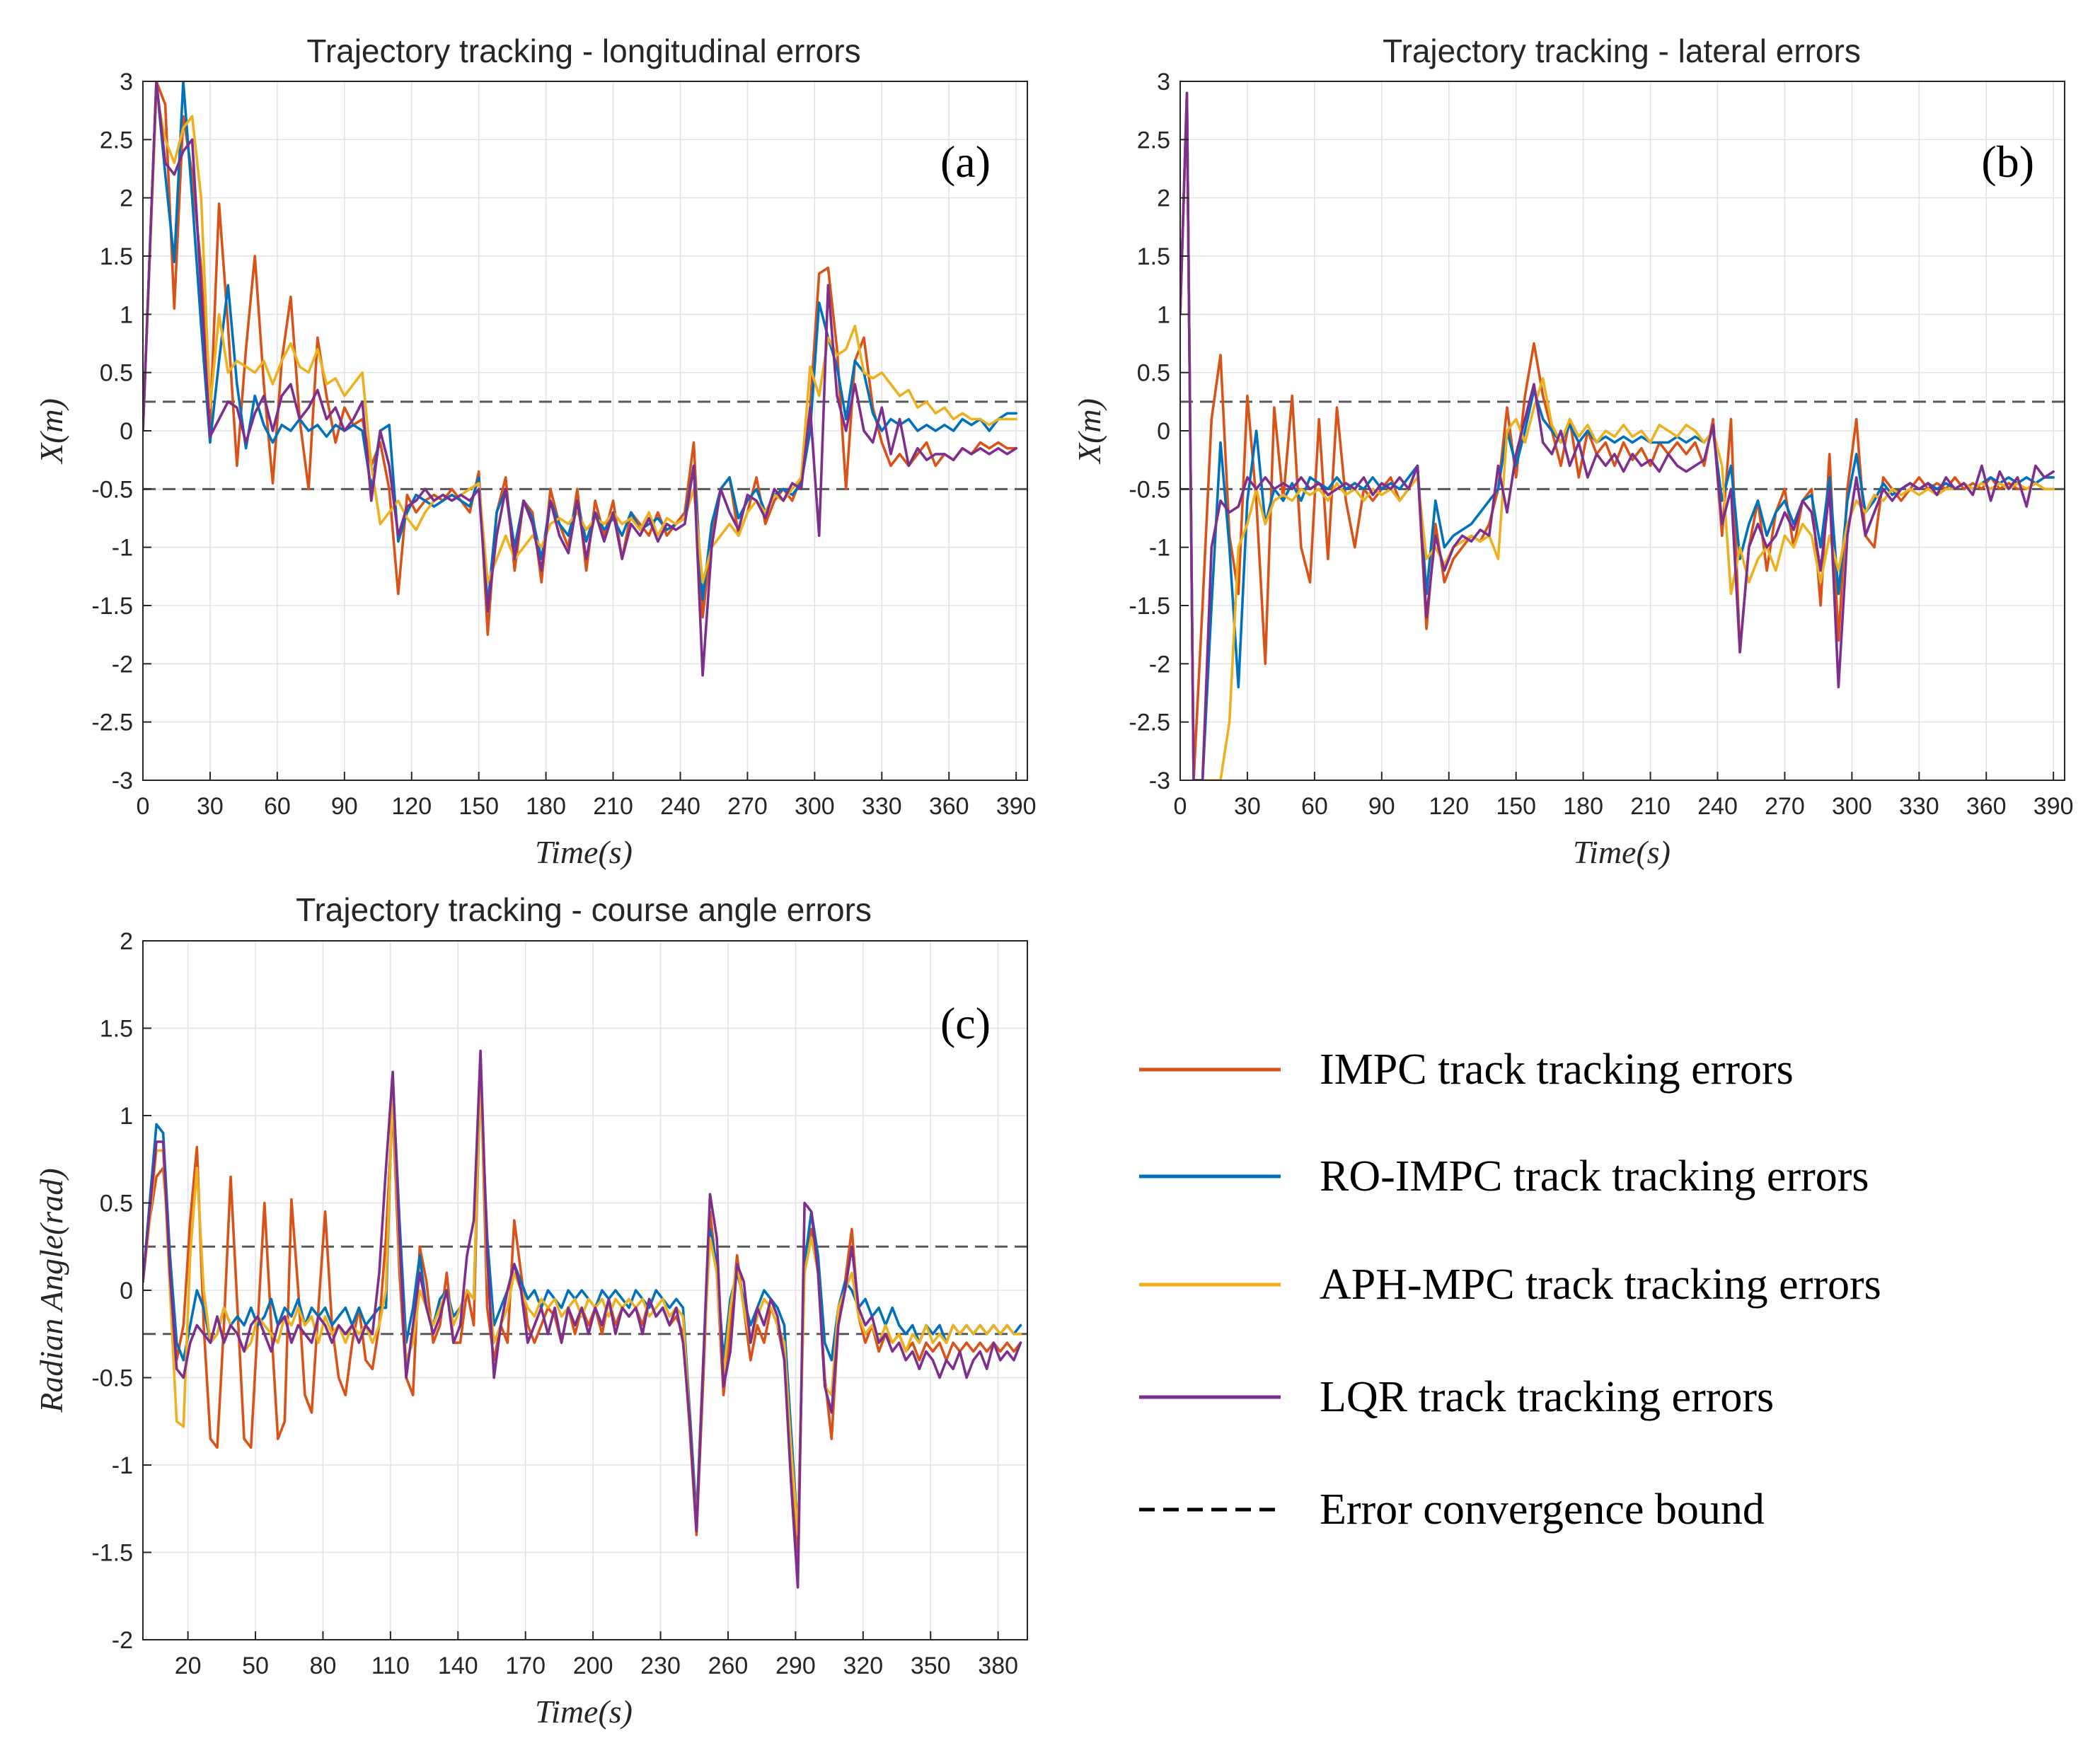  What do you see at coordinates (458, 1665) in the screenshot?
I see `x-tick-label: 140` at bounding box center [458, 1665].